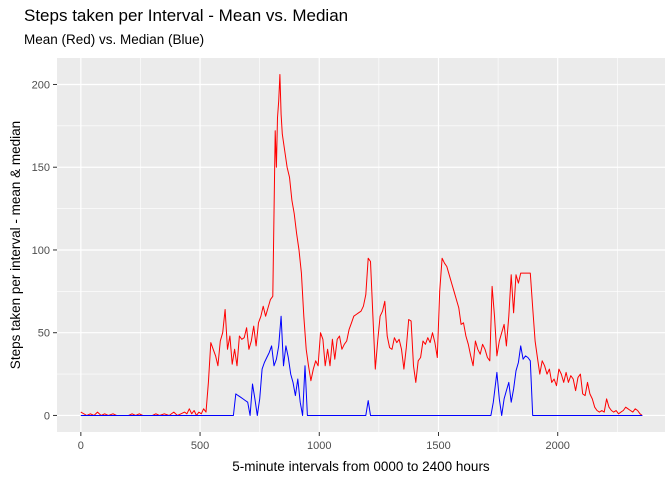 This screenshot has height=480, width=672. What do you see at coordinates (41, 251) in the screenshot?
I see `y-tick-label: 100` at bounding box center [41, 251].